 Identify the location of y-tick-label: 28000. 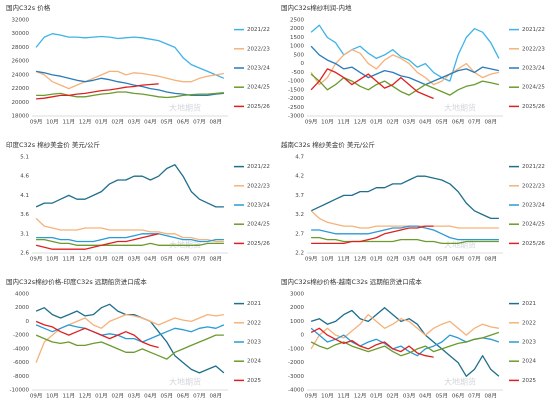
(21, 48).